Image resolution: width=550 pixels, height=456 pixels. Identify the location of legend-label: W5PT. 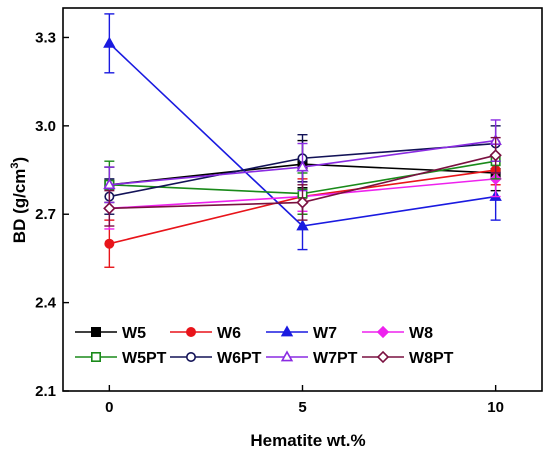
(144, 358).